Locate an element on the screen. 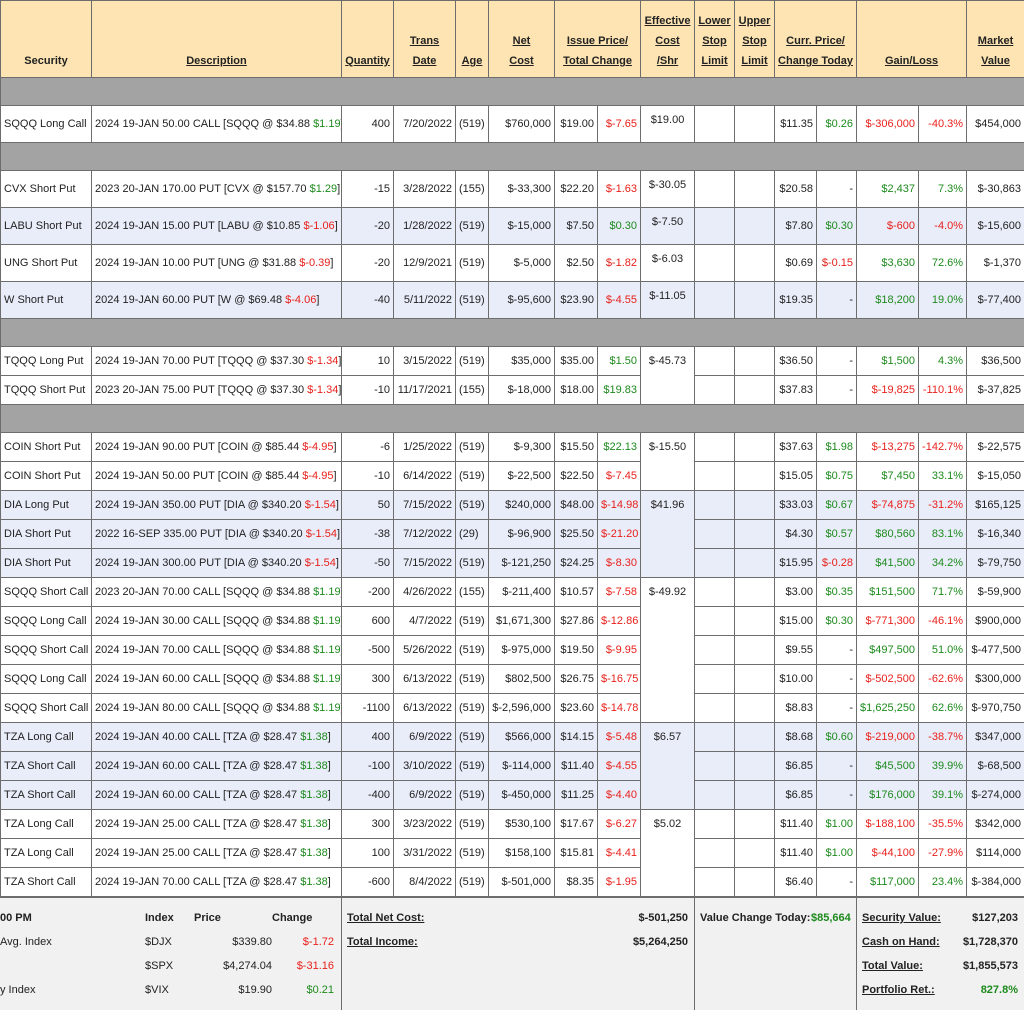  change-today: $1.98 is located at coordinates (837, 447).